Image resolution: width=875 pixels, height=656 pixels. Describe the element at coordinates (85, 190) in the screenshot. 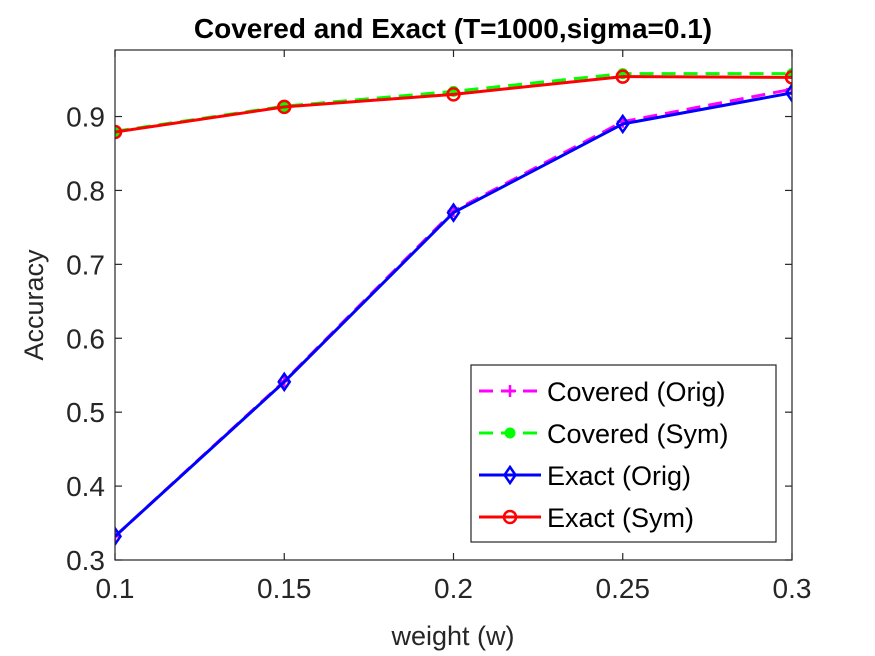

I see `y-tick-label: 0.8` at that location.